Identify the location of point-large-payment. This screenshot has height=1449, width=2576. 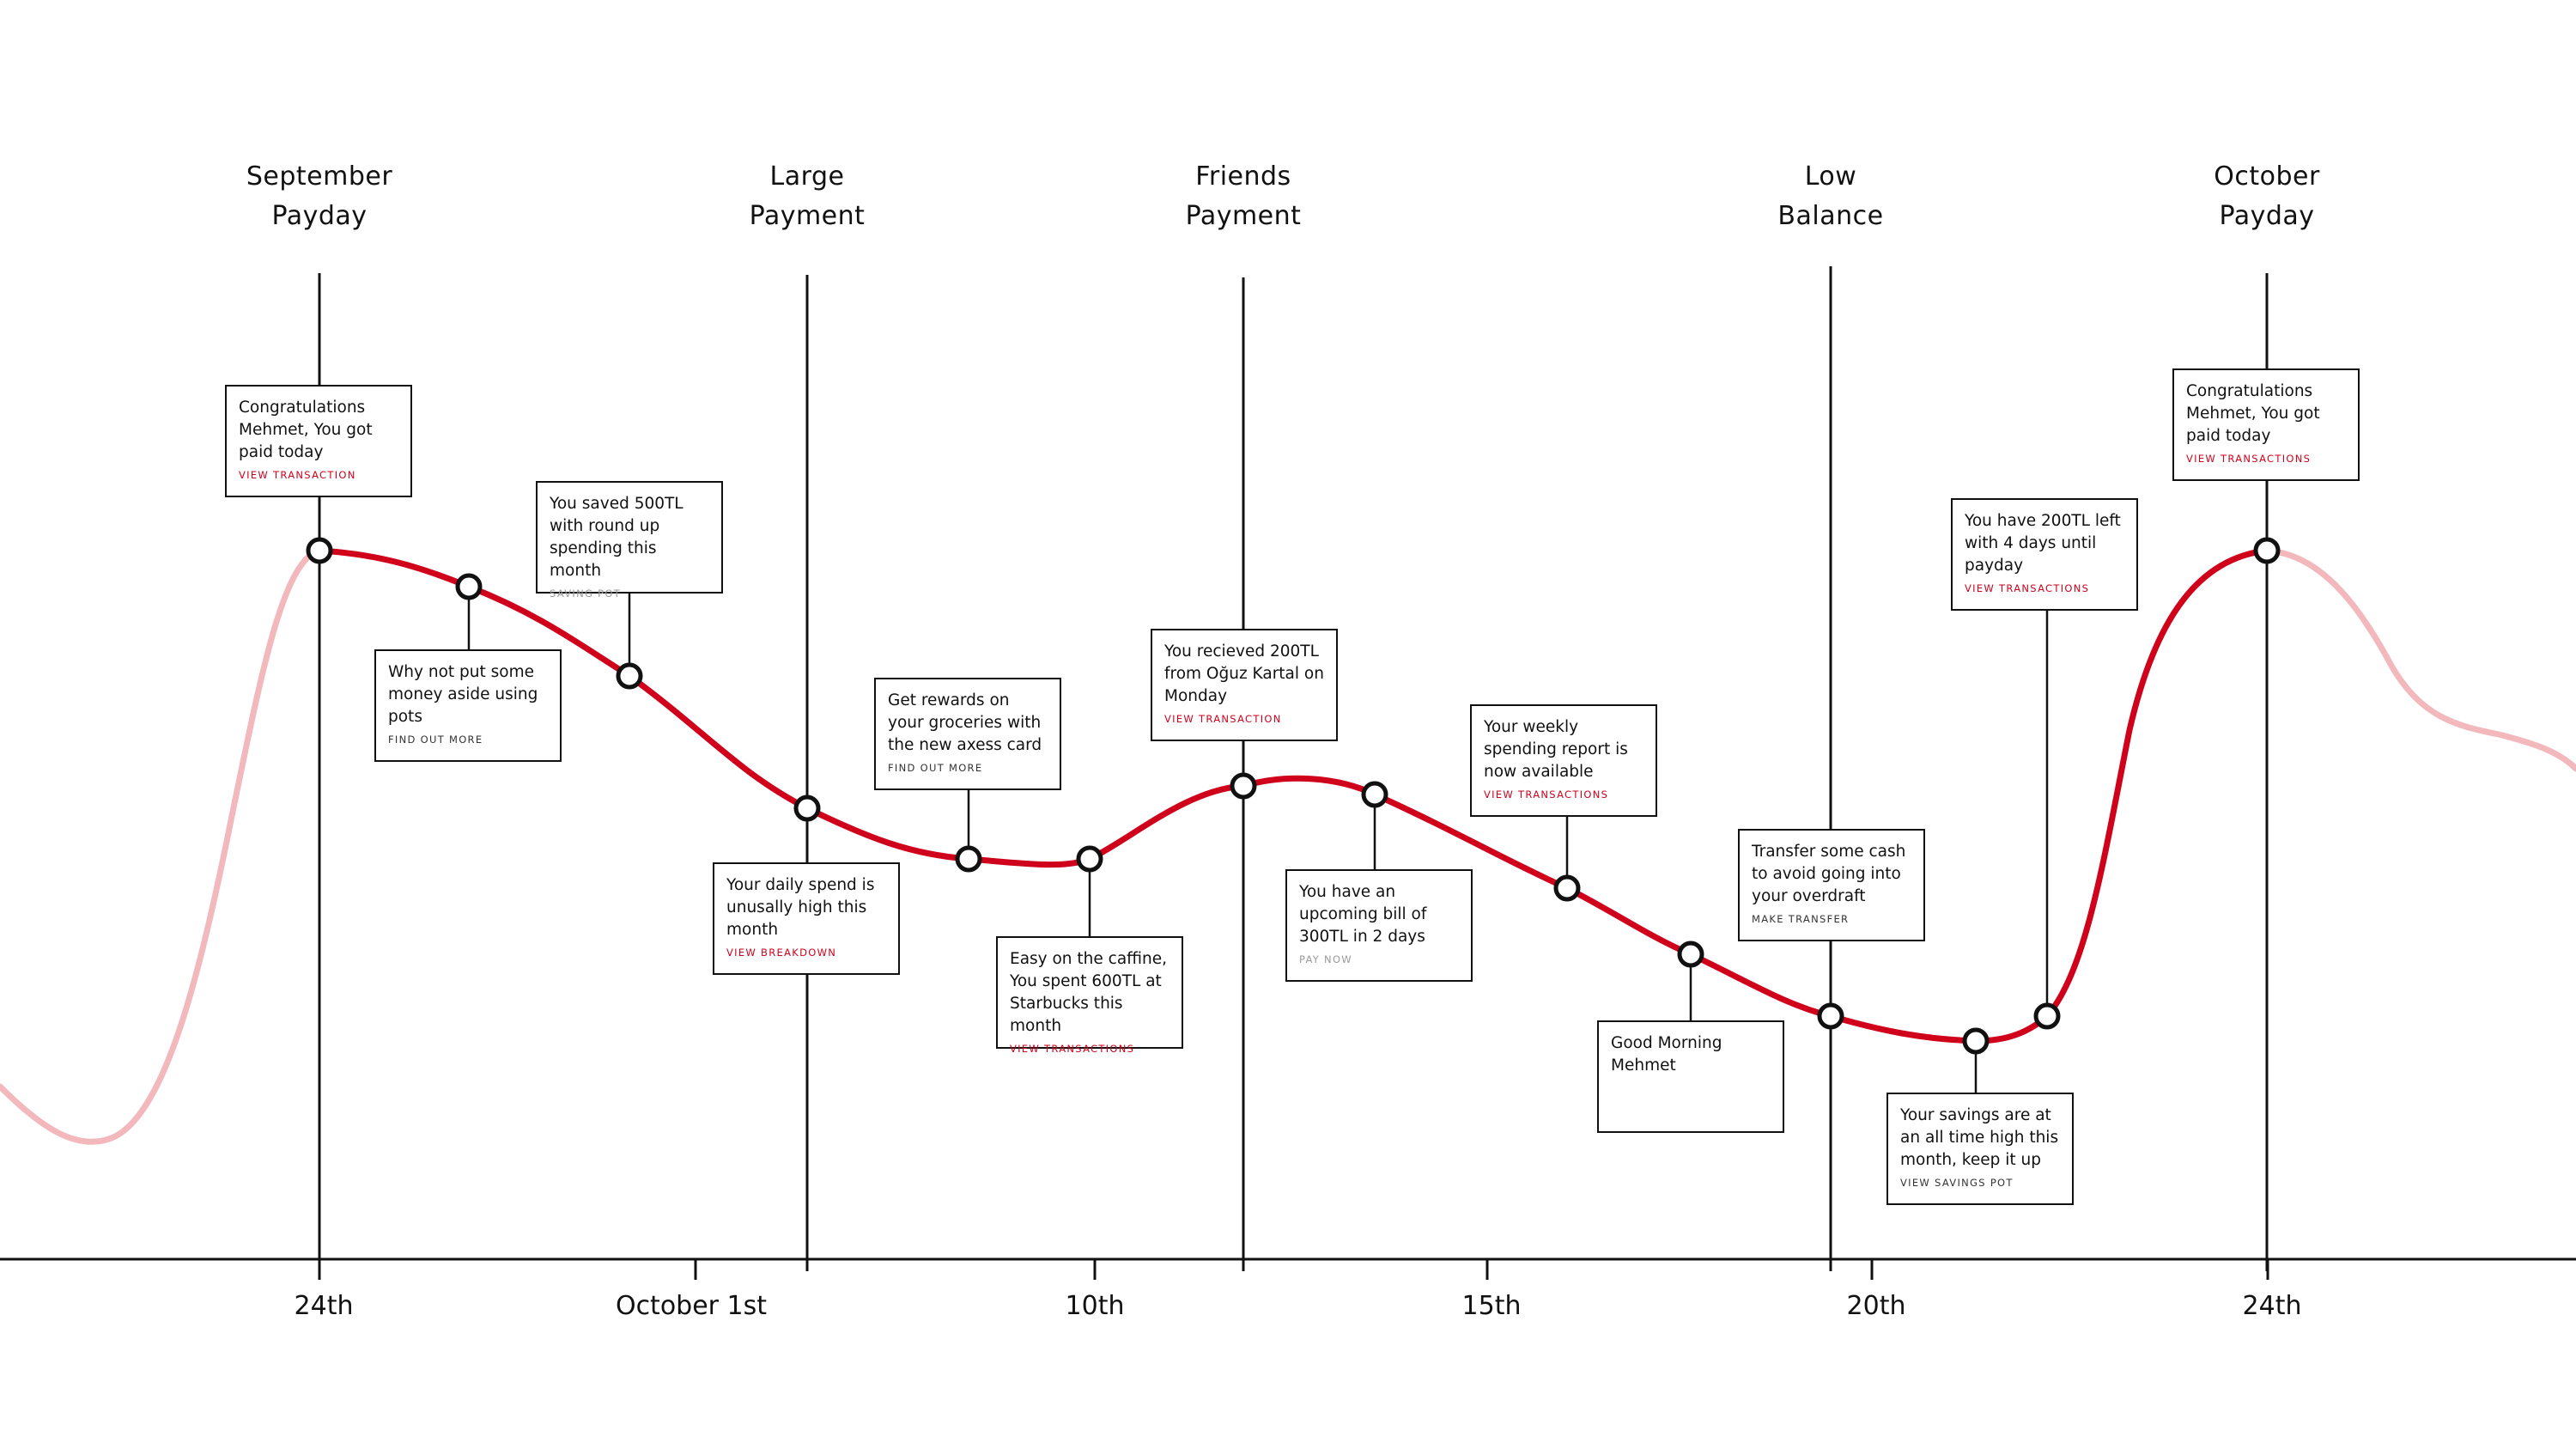
(807, 808).